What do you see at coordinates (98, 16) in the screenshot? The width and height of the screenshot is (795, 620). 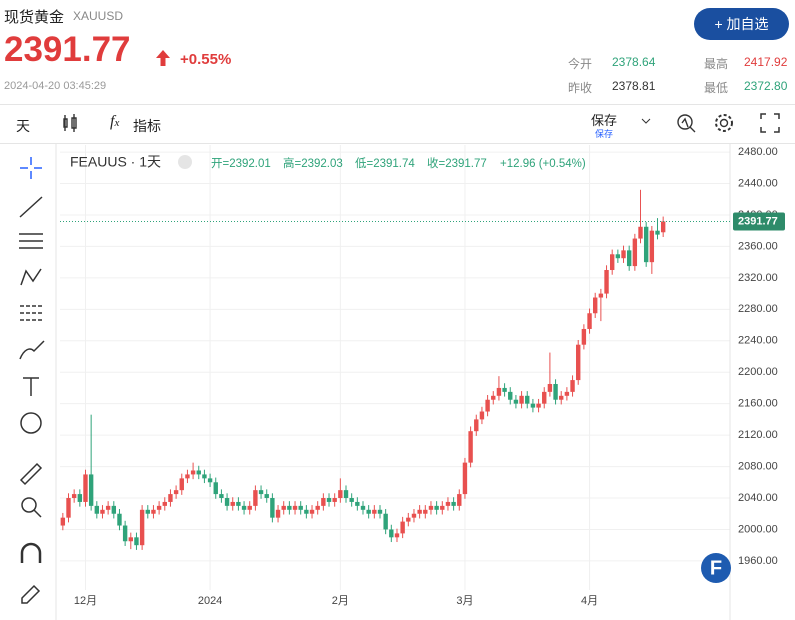 I see `asset-symbol: XAUUSD` at bounding box center [98, 16].